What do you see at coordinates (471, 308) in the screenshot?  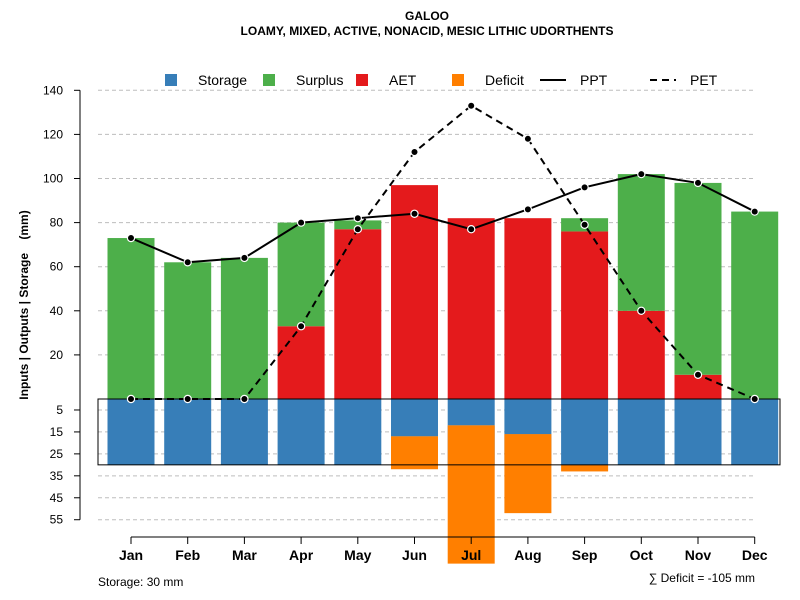 I see `aet-bar-jul` at bounding box center [471, 308].